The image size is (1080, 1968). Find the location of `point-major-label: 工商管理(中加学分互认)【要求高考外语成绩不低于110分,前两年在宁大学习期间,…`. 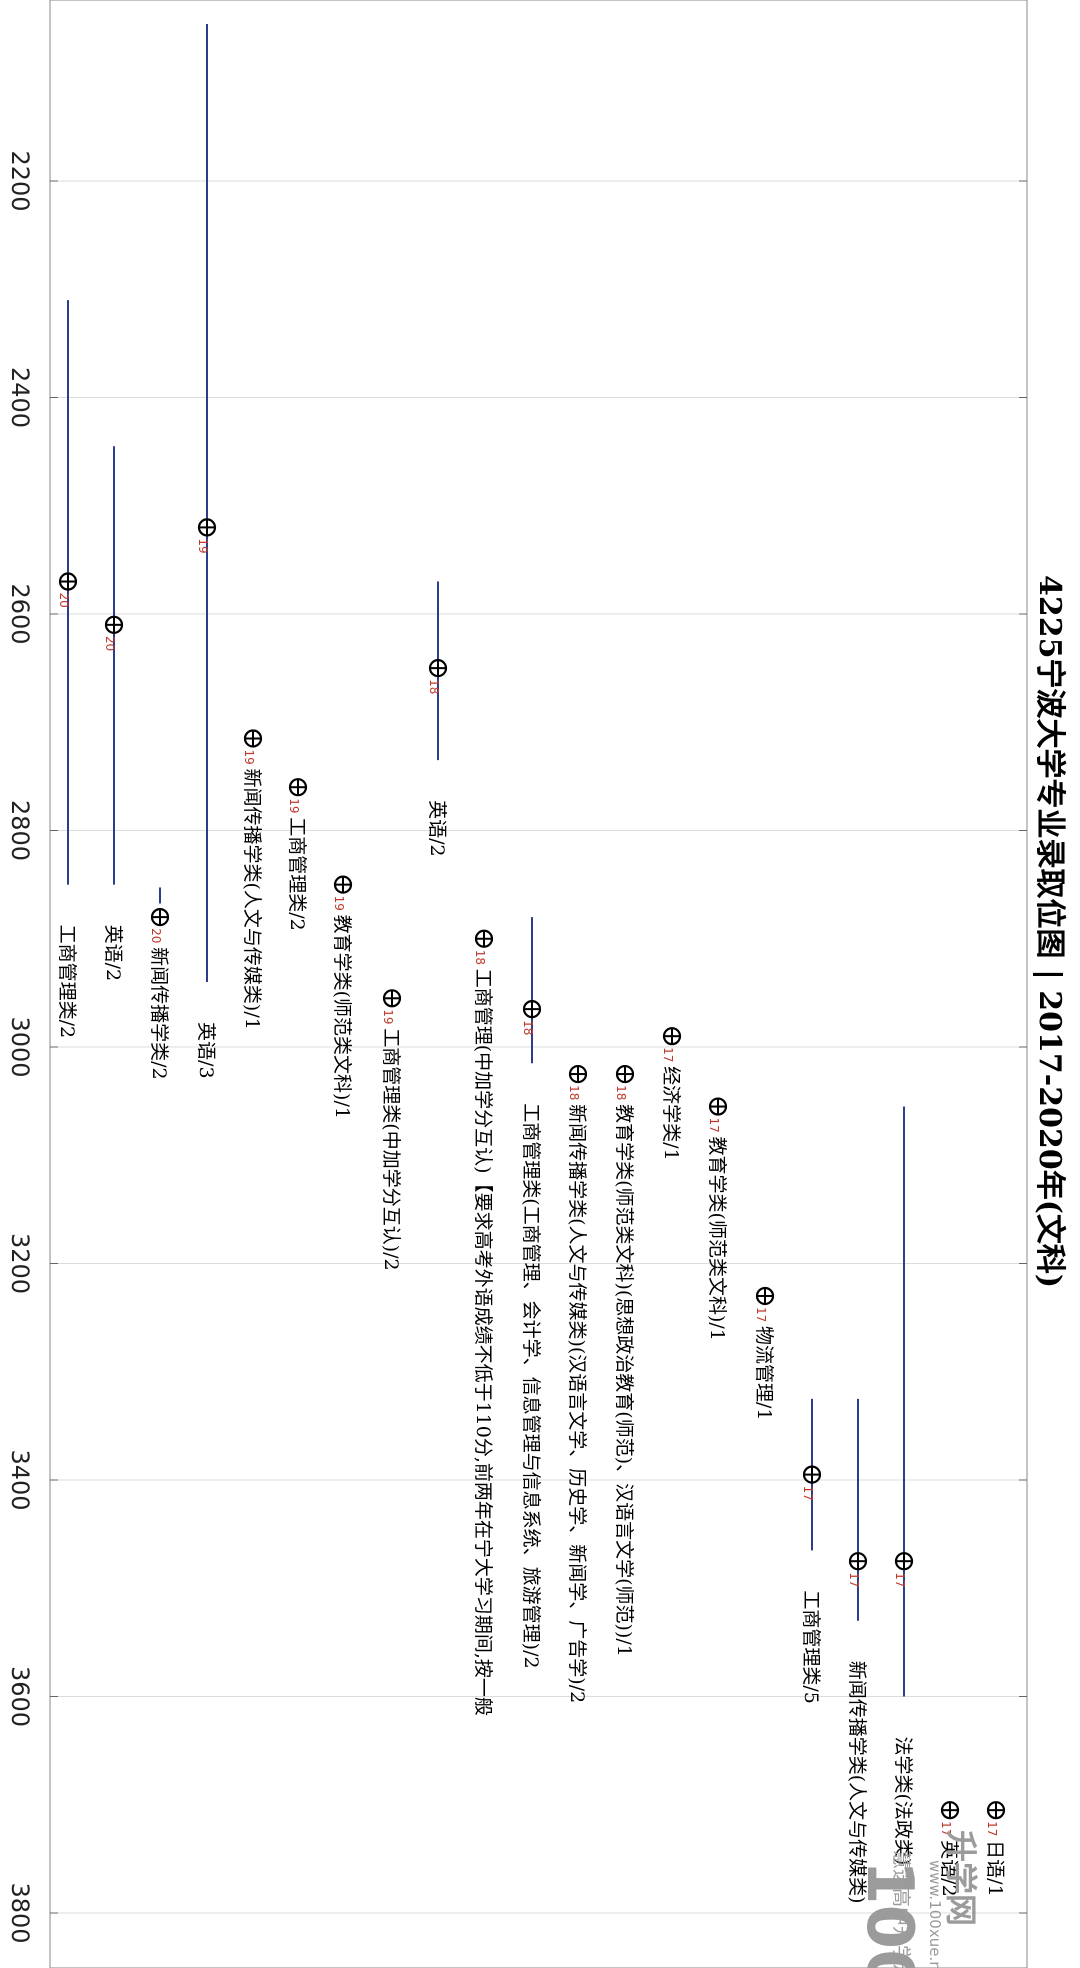

point-major-label: 工商管理(中加学分互认)【要求高考外语成绩不低于110分,前两年在宁大学习期间,… is located at coordinates (483, 1342).